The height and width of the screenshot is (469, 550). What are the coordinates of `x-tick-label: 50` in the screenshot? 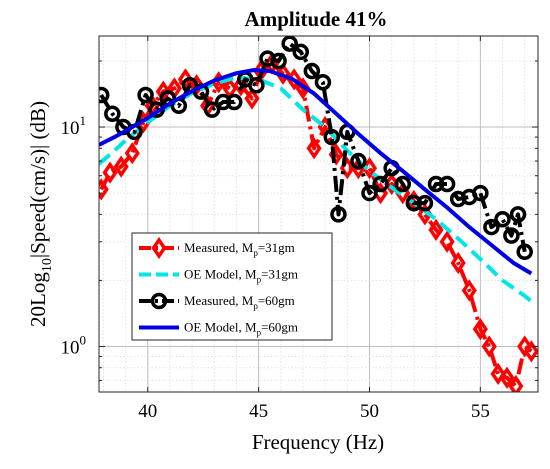 It's located at (369, 411).